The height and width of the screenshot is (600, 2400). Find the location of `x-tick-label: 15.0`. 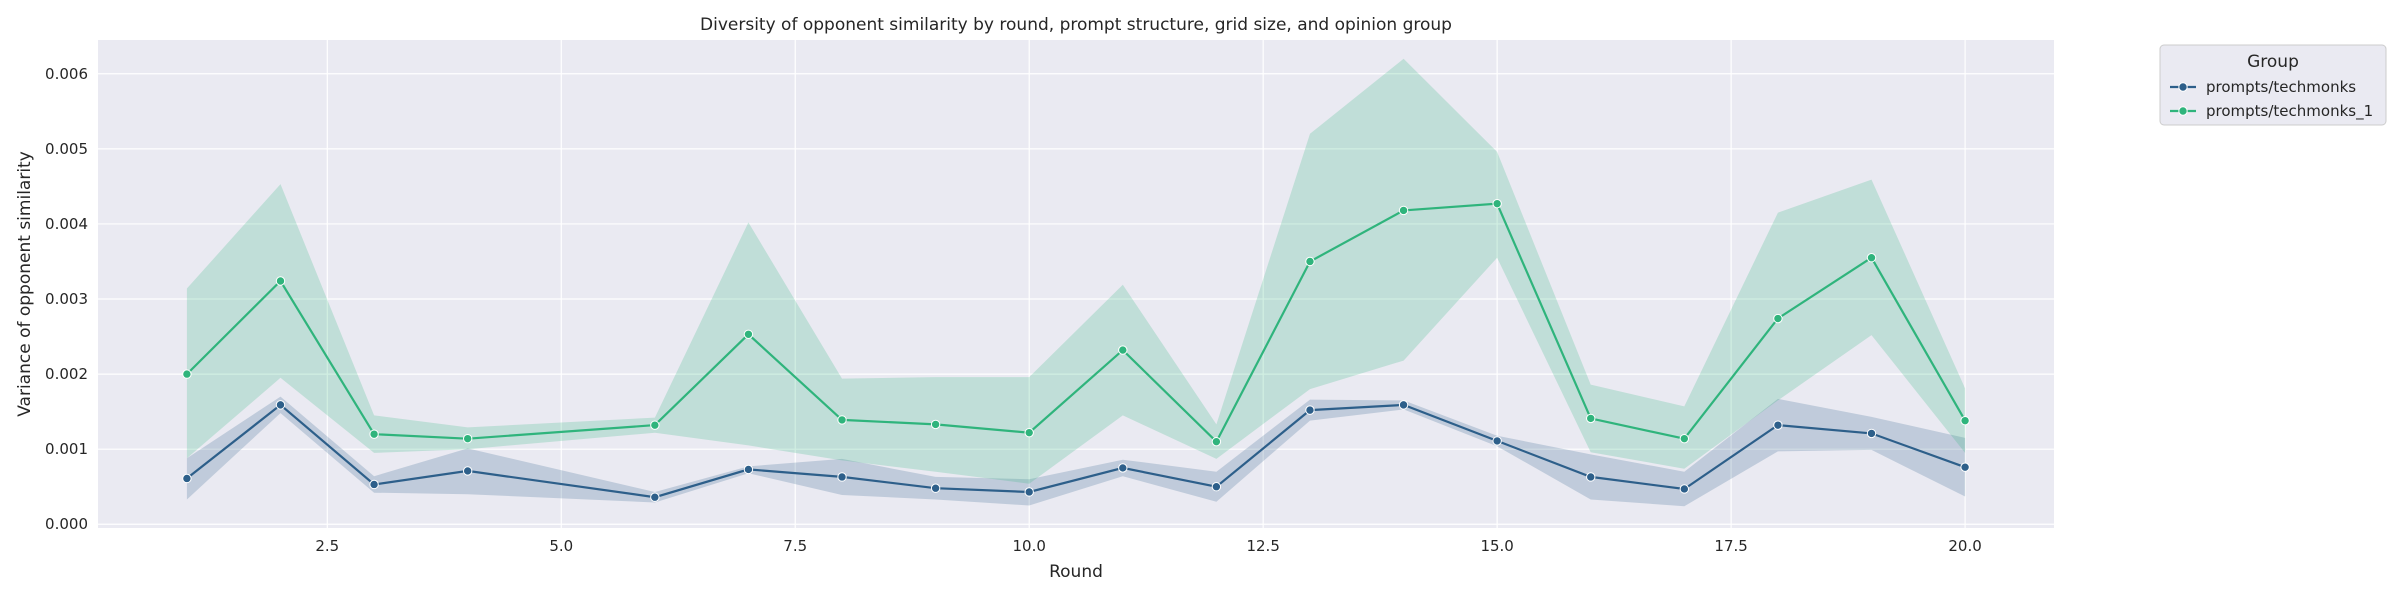

x-tick-label: 15.0 is located at coordinates (1496, 546).